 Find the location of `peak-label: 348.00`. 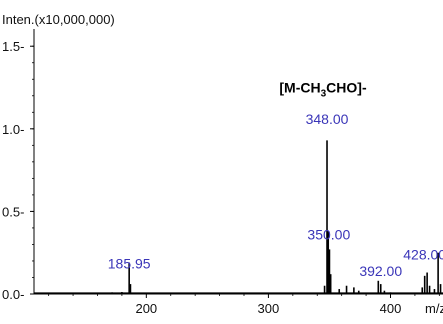

peak-label: 348.00 is located at coordinates (327, 119).